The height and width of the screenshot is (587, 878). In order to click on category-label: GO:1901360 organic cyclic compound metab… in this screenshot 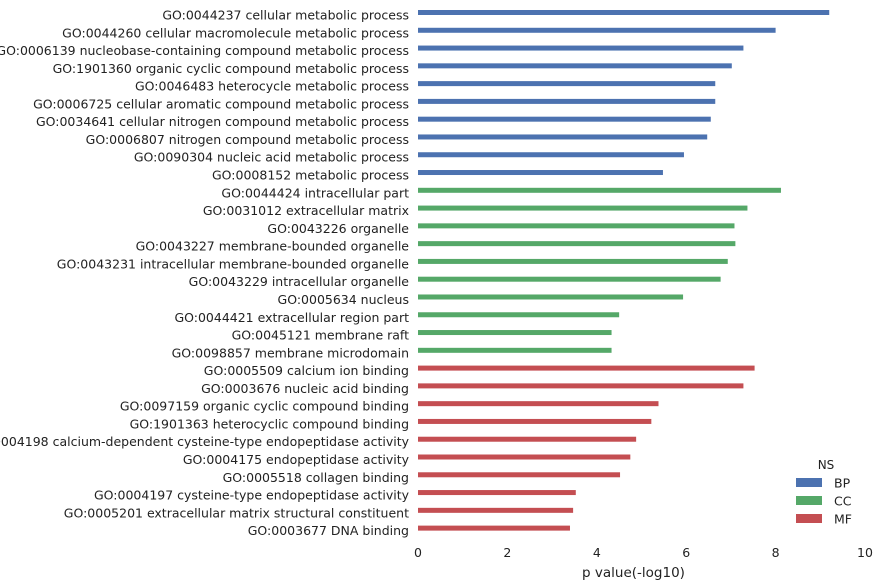, I will do `click(231, 68)`.